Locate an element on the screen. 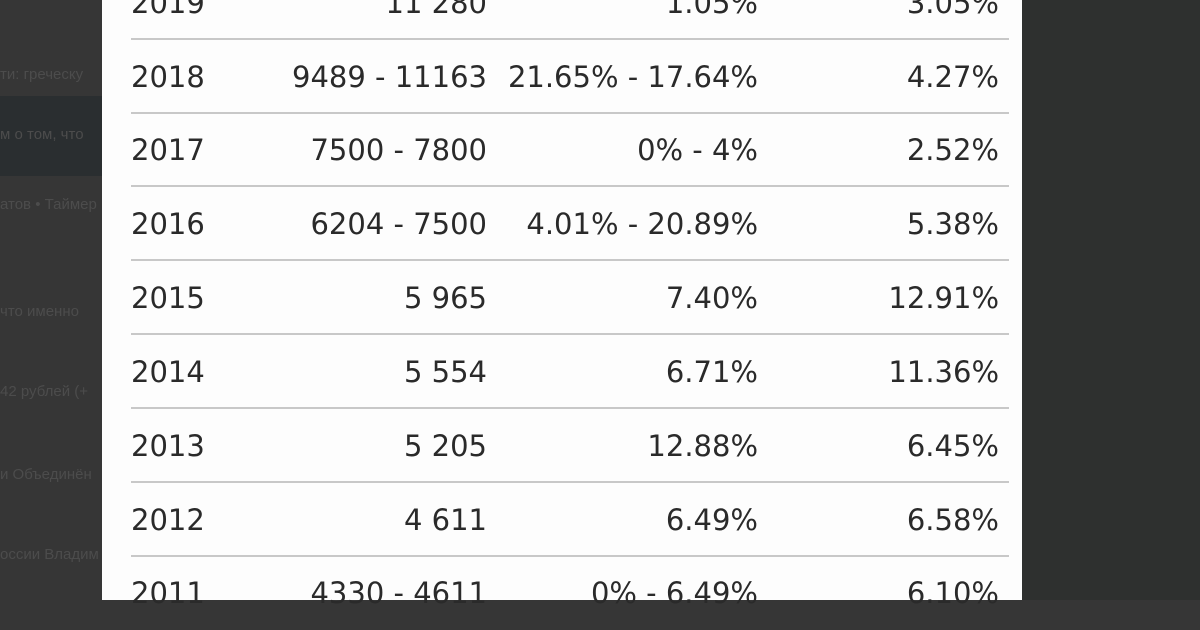 Image resolution: width=1200 pixels, height=630 pixels. table-row: 2018 9489 - 11163 21.65% - 17.64% 4.27% is located at coordinates (570, 77).